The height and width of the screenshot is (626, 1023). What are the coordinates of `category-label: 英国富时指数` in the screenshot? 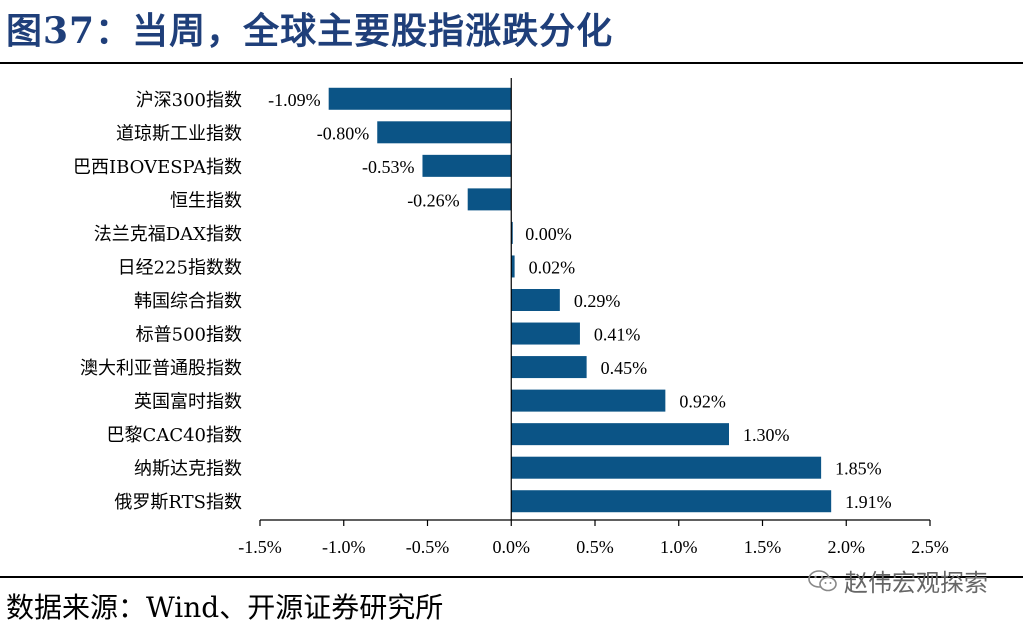 It's located at (188, 402).